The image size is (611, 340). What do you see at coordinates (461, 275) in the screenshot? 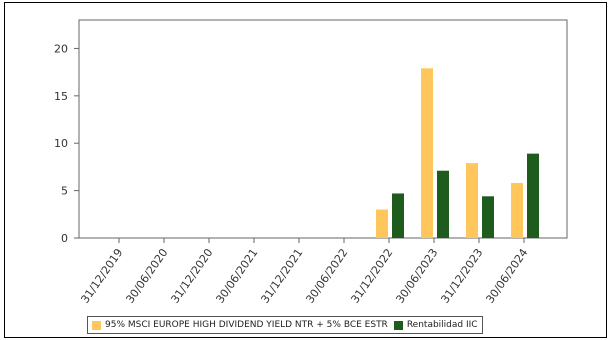
I see `x-tick-label: 31/12/2023` at bounding box center [461, 275].